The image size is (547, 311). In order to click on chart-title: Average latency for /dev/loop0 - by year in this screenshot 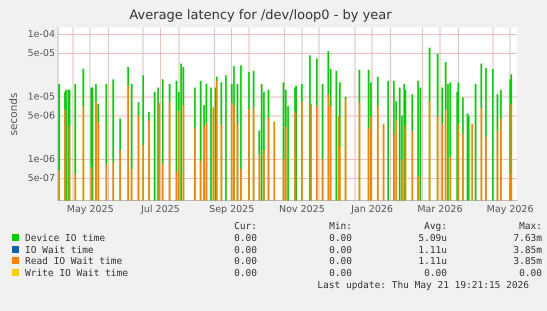, I will do `click(260, 16)`.